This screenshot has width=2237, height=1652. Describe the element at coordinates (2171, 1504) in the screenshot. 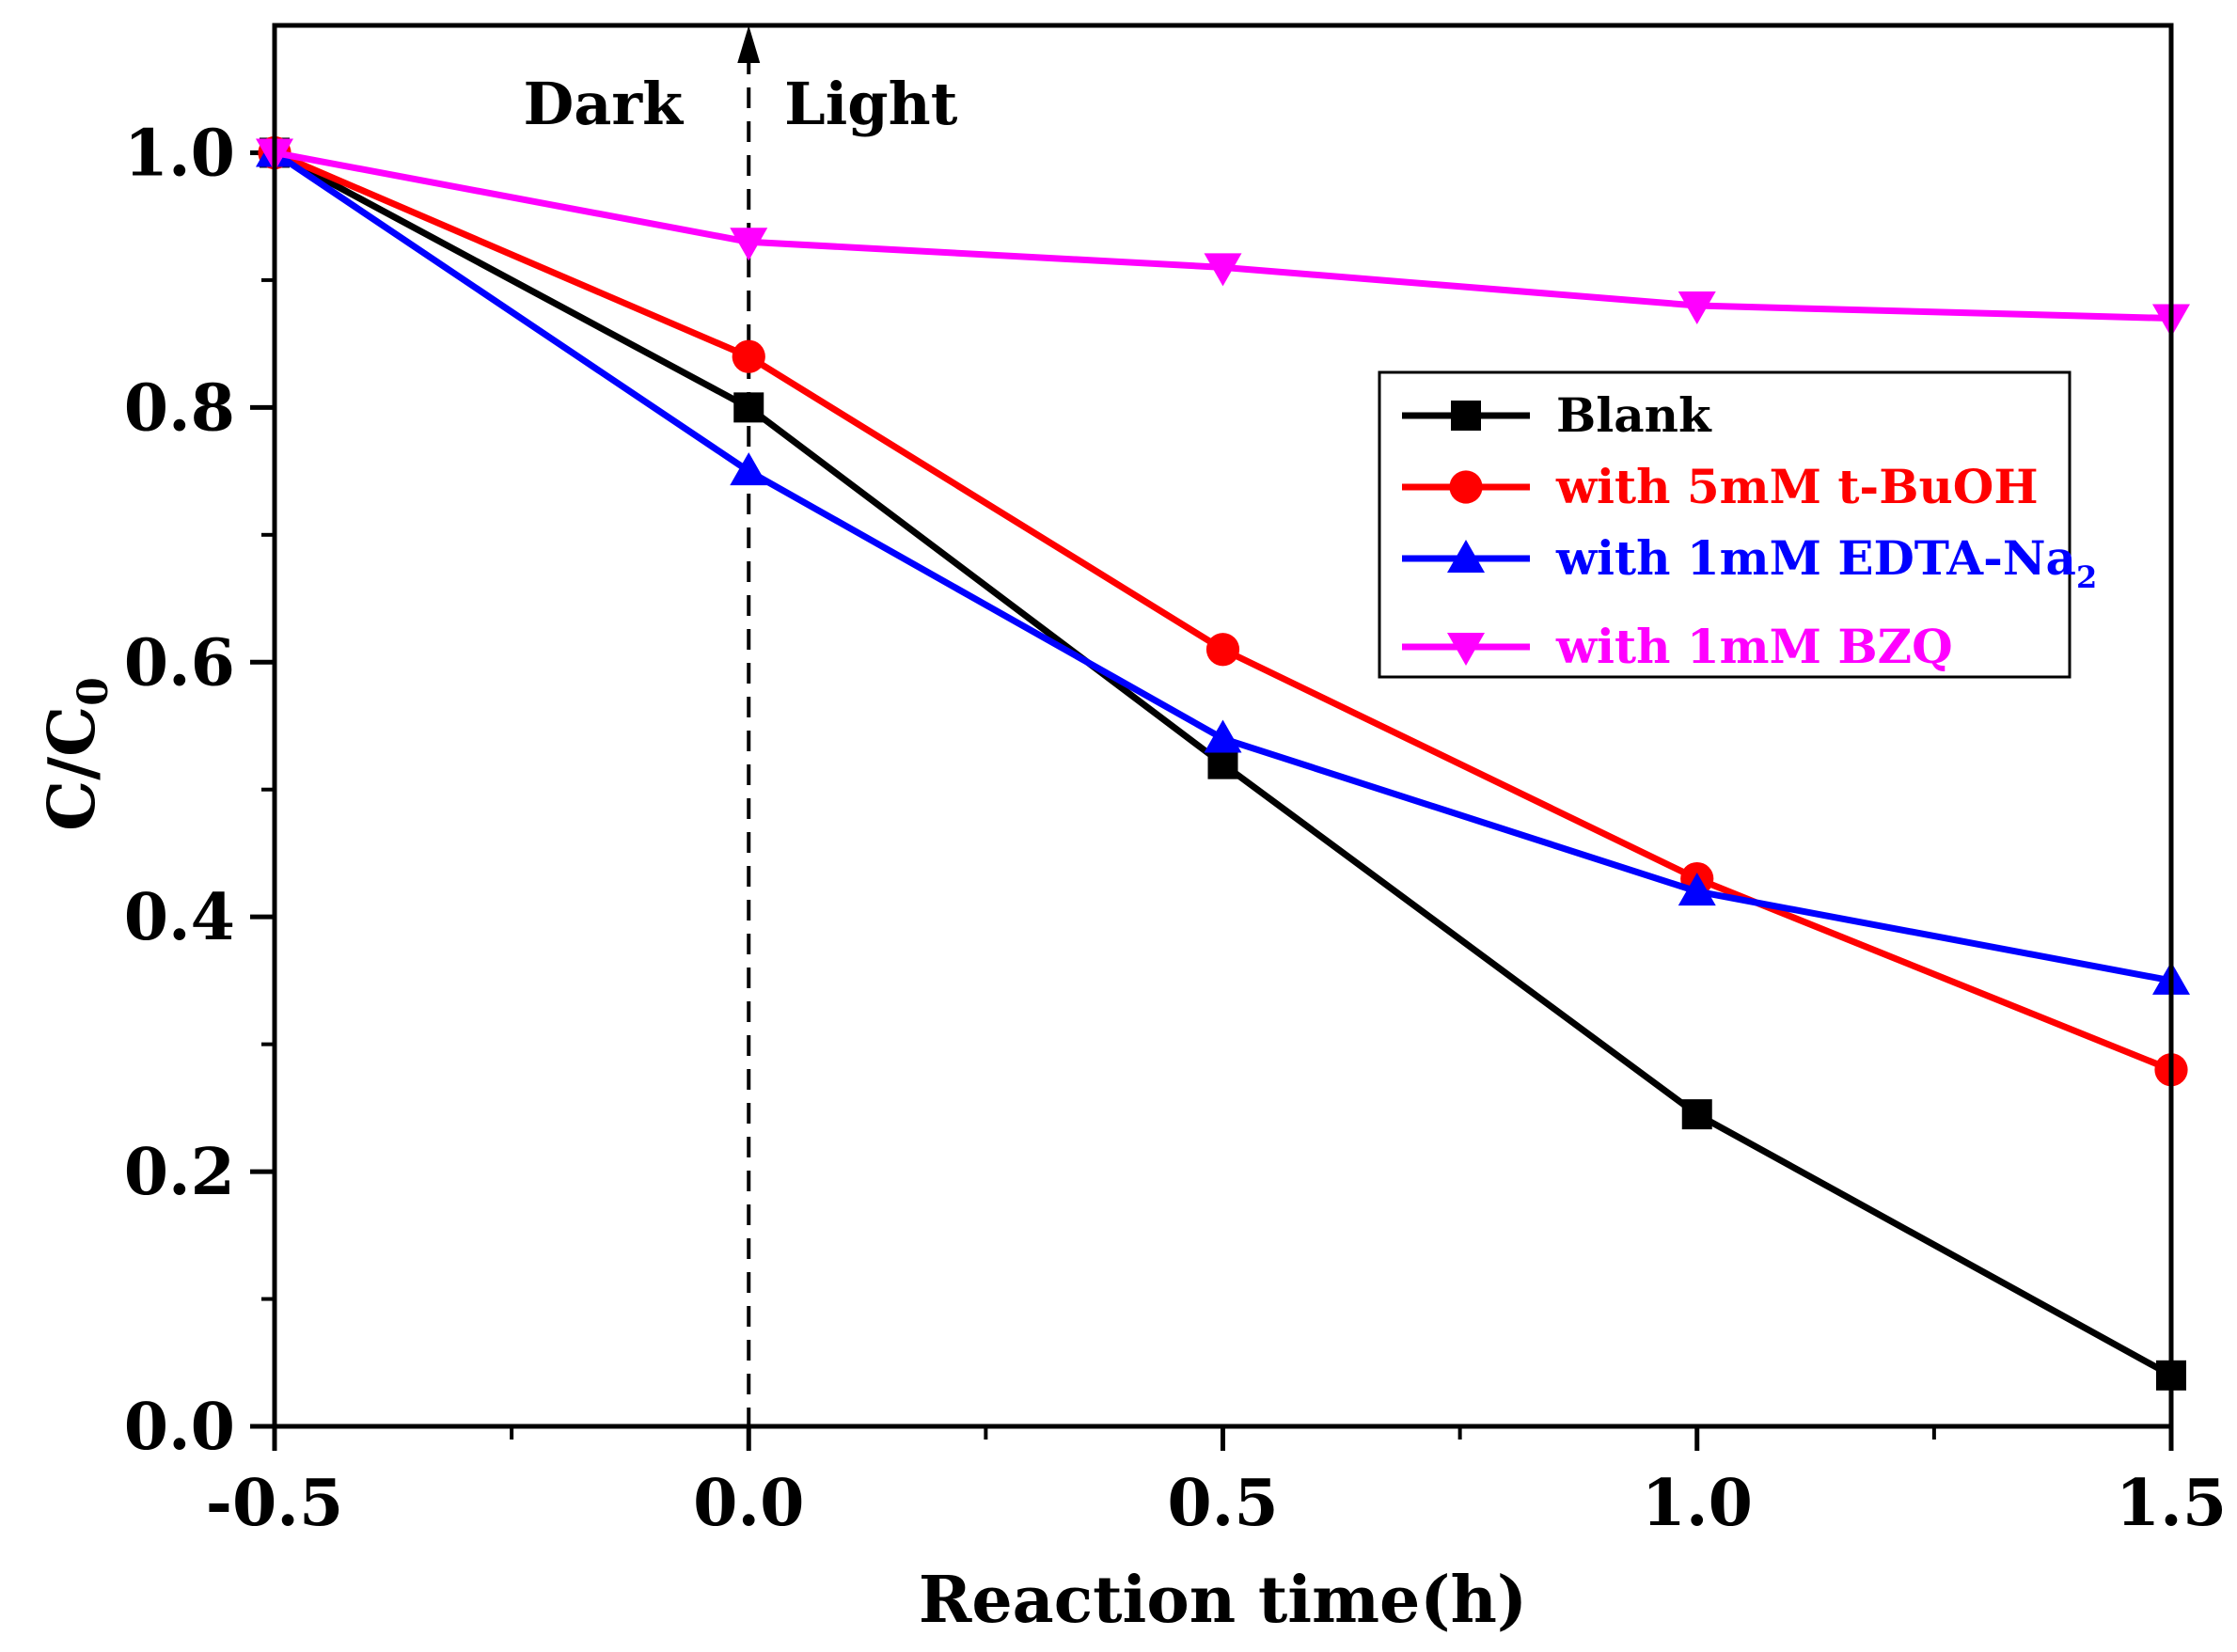

I see `x-tick-label: 1.5` at that location.